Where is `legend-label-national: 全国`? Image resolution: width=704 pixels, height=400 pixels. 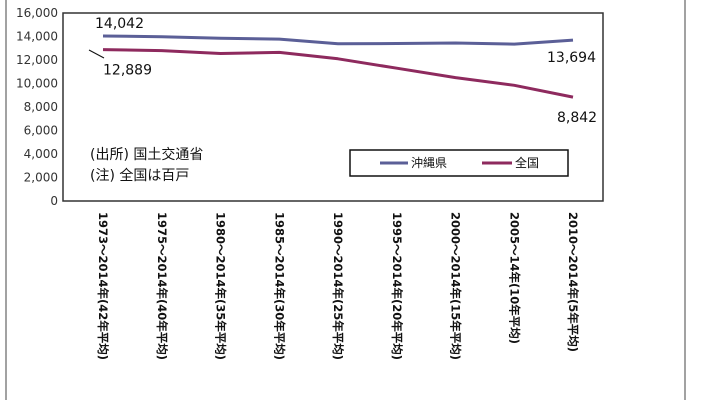 legend-label-national: 全国 is located at coordinates (527, 162).